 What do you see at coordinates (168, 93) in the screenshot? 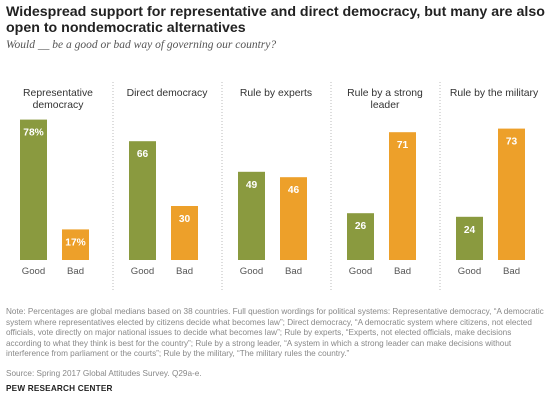
I see `panel-title-2: Direct democracy` at bounding box center [168, 93].